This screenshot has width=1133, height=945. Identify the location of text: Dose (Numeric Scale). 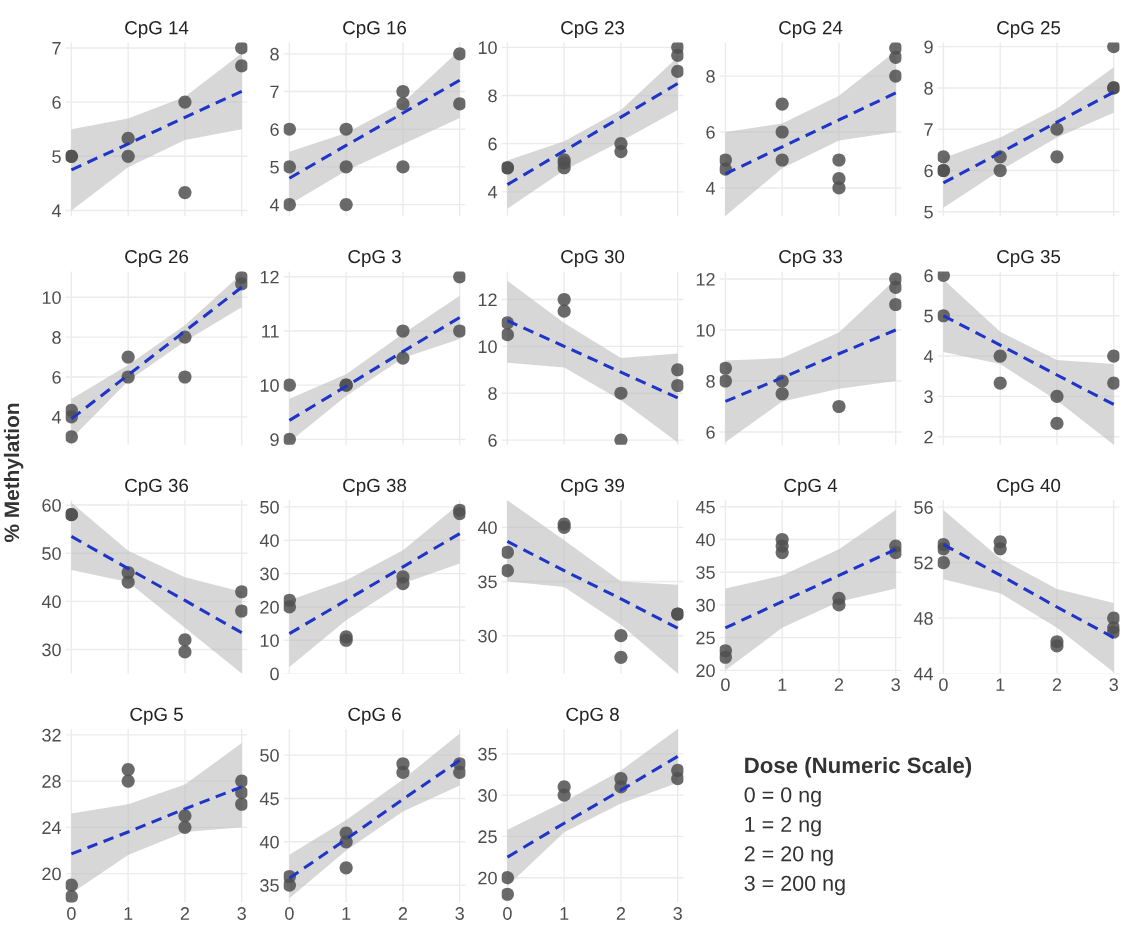
(858, 767).